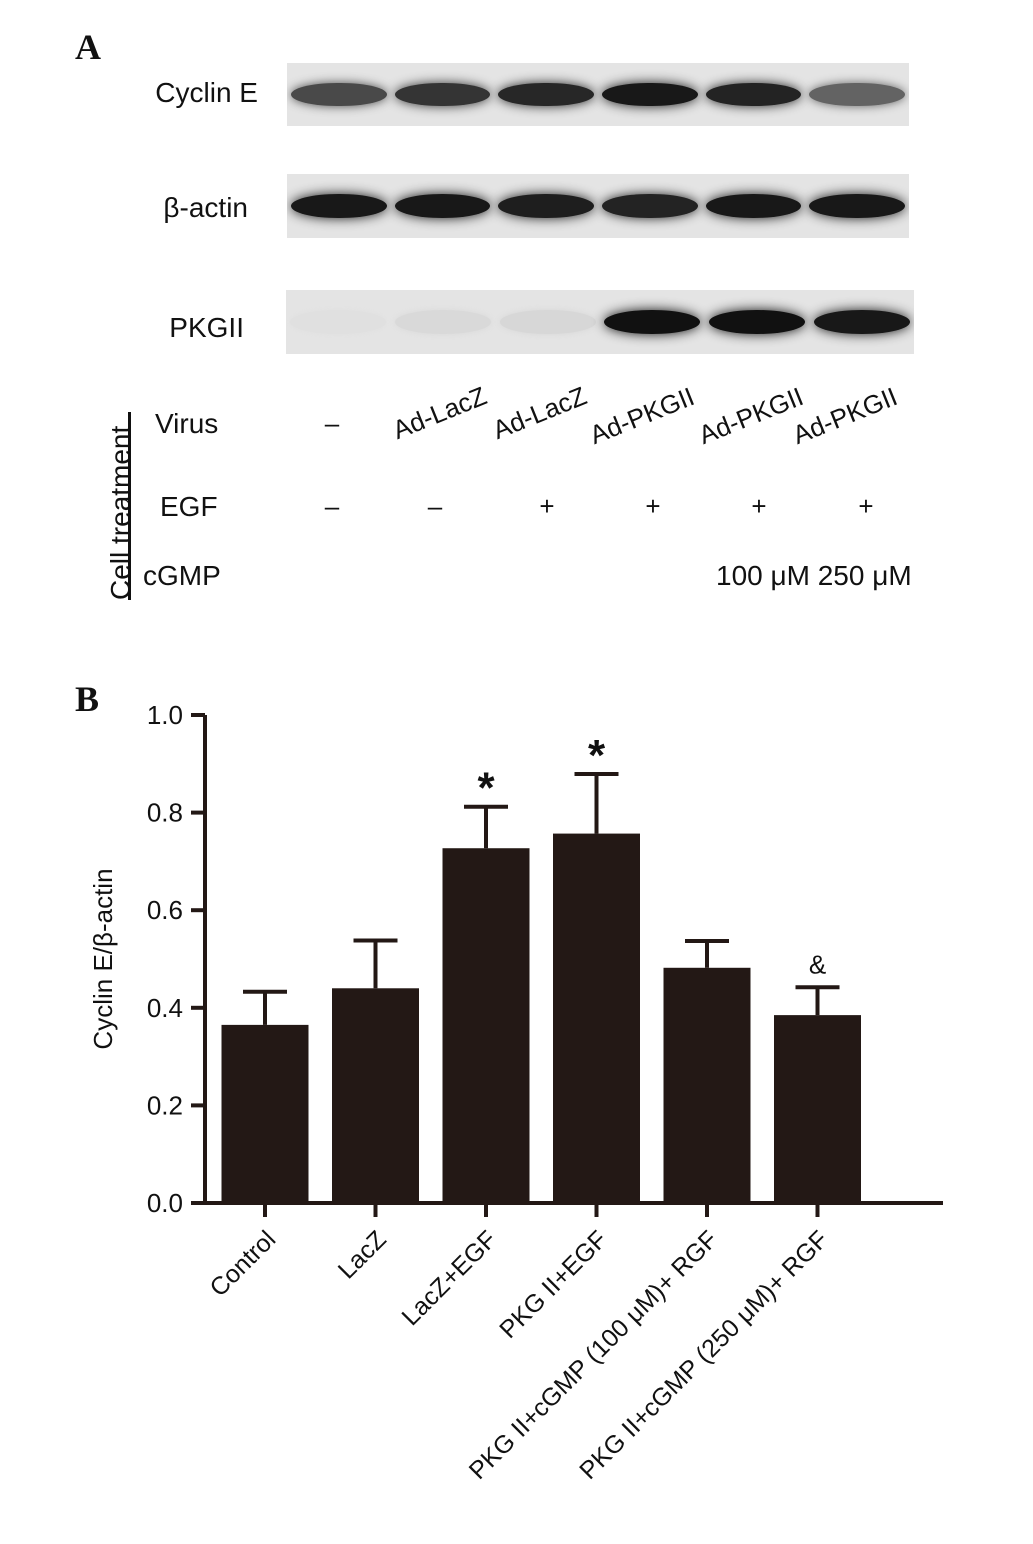 The height and width of the screenshot is (1544, 1033). I want to click on egf-label: EGF, so click(189, 506).